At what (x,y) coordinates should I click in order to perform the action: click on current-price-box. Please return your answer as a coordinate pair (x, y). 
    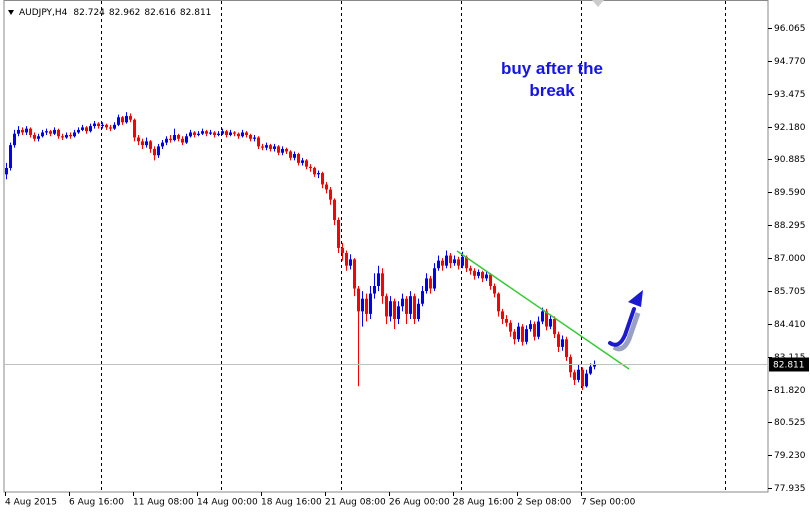
    Looking at the image, I should click on (789, 364).